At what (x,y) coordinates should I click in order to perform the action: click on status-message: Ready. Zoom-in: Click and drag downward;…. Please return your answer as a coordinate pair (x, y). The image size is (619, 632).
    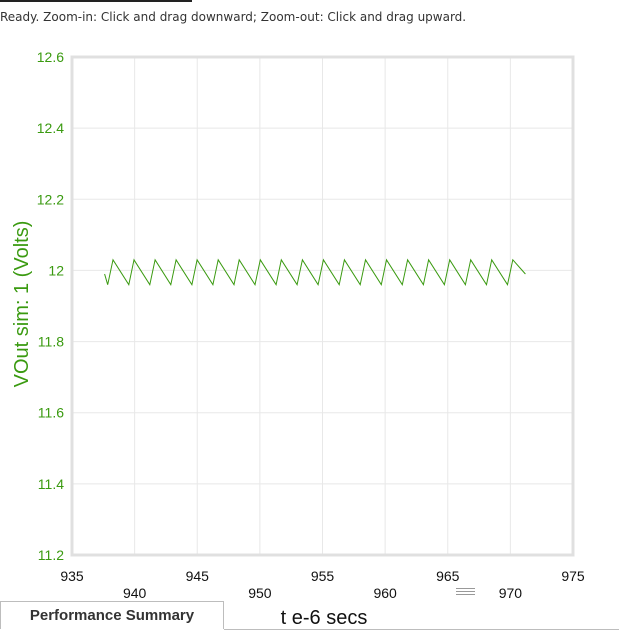
    Looking at the image, I should click on (233, 17).